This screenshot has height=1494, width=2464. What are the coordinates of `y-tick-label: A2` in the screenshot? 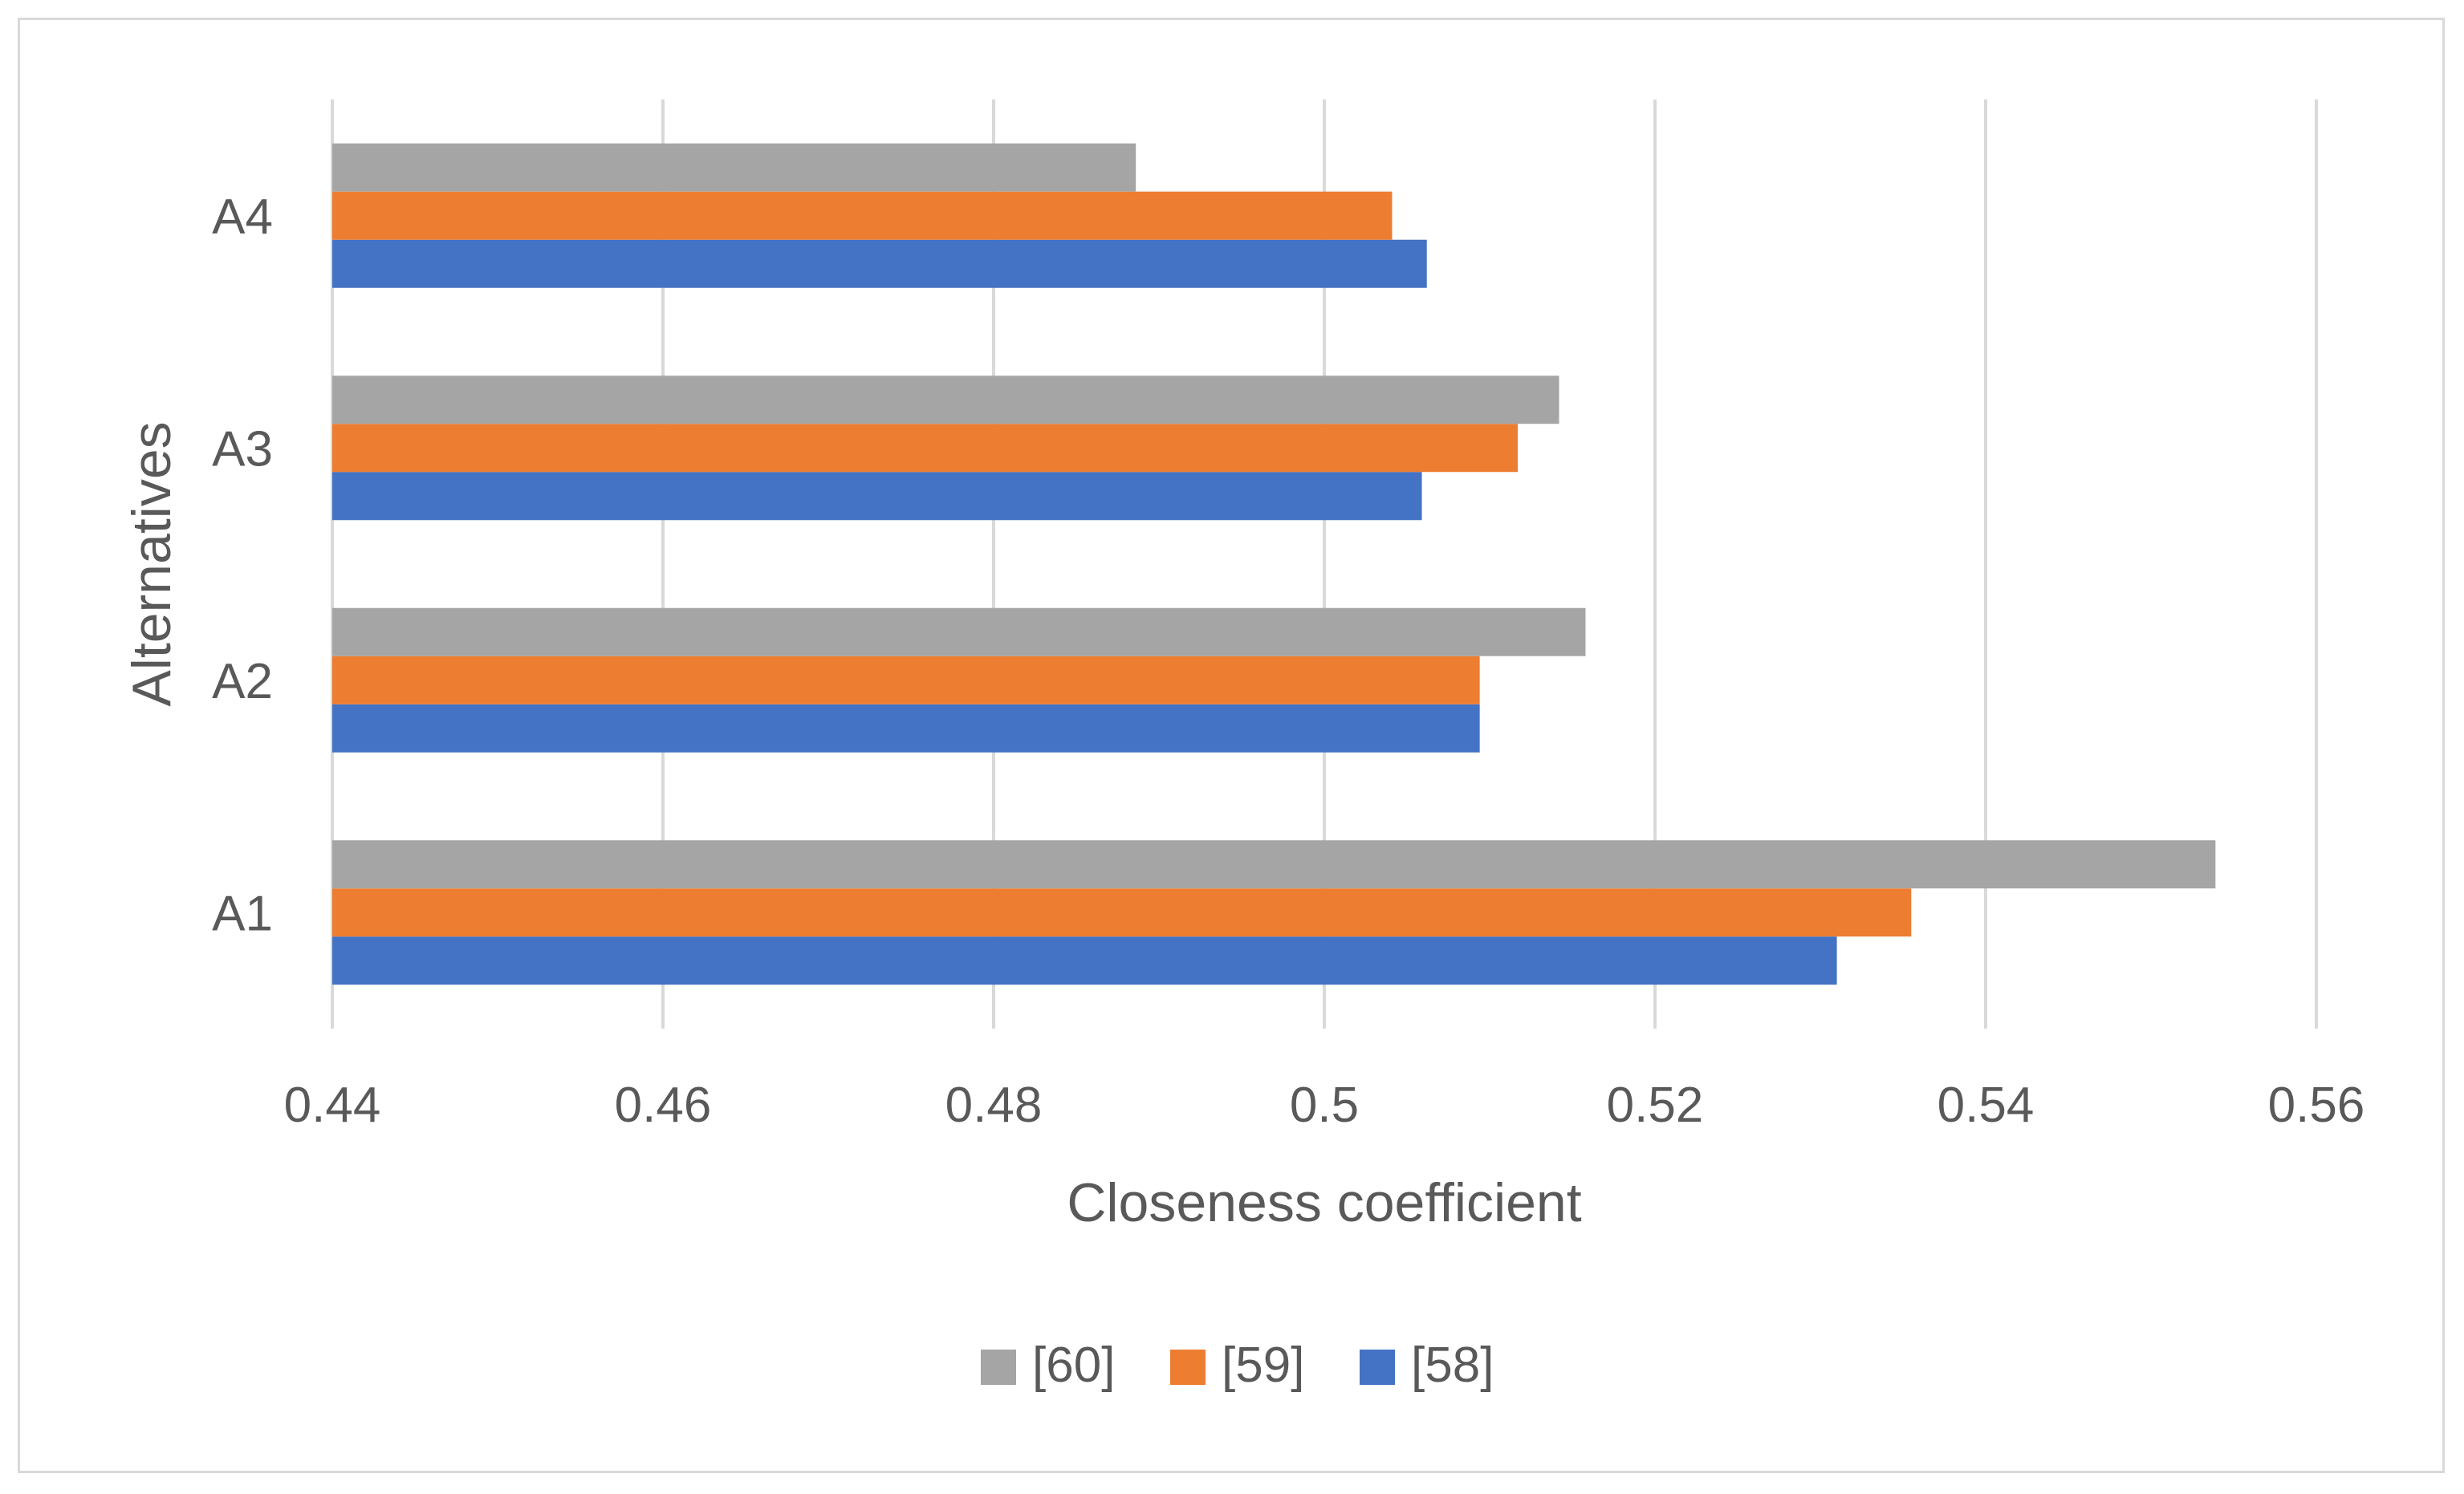 It's located at (243, 681).